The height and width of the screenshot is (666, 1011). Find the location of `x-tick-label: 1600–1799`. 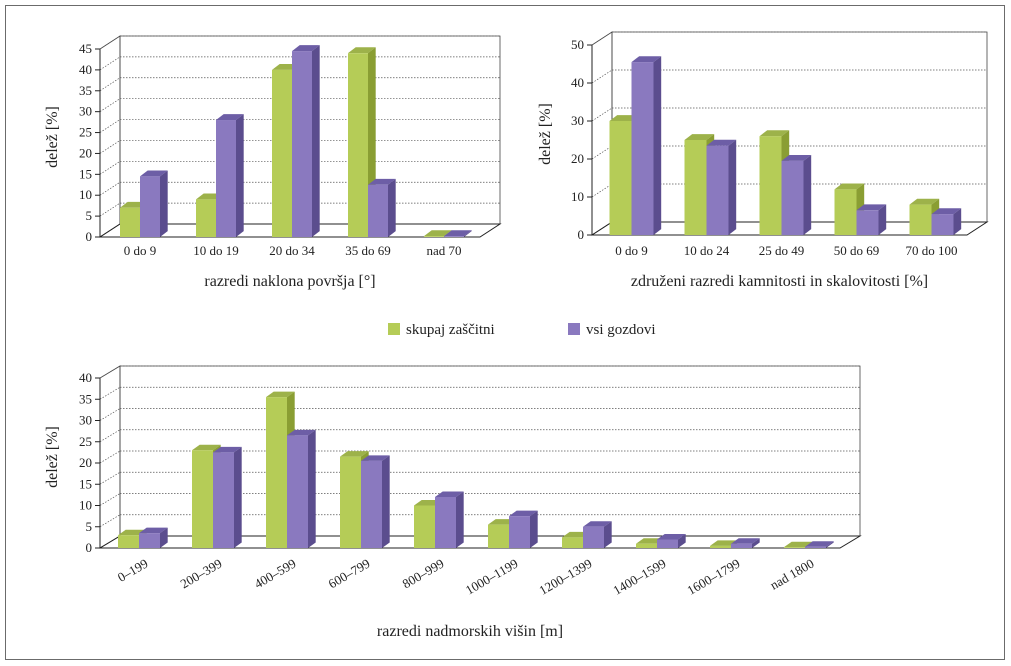

x-tick-label: 1600–1799 is located at coordinates (713, 577).